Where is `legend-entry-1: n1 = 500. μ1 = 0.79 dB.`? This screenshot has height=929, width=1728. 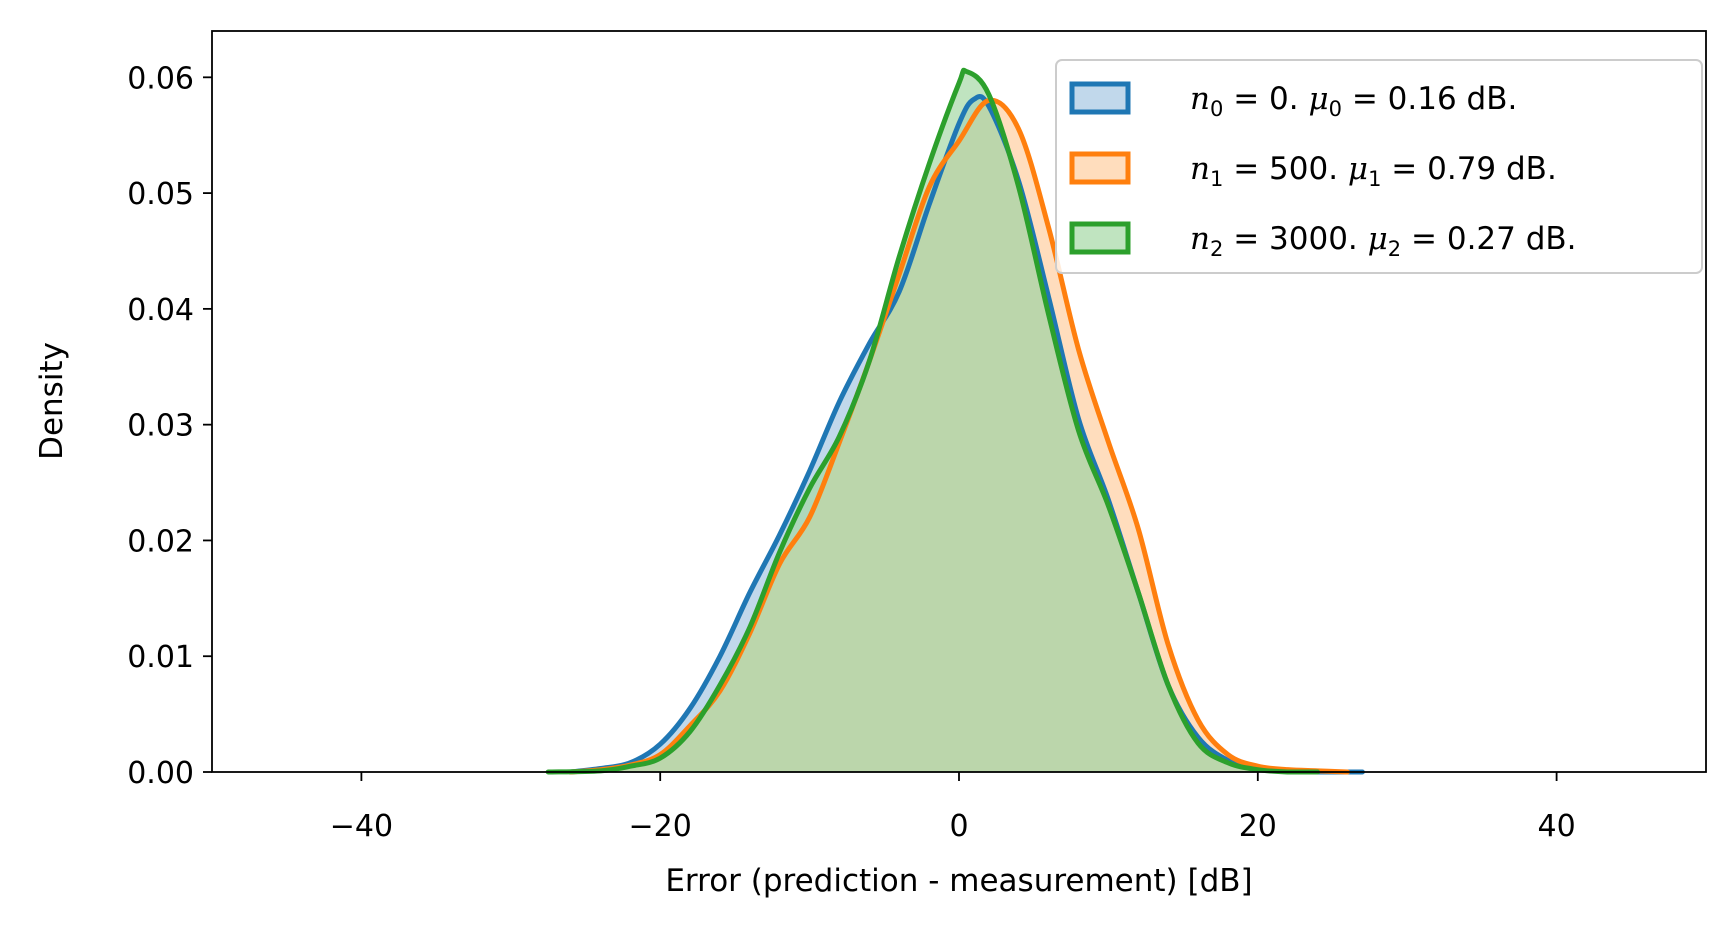
legend-entry-1: n1 = 500. μ1 = 0.79 dB. is located at coordinates (1373, 171).